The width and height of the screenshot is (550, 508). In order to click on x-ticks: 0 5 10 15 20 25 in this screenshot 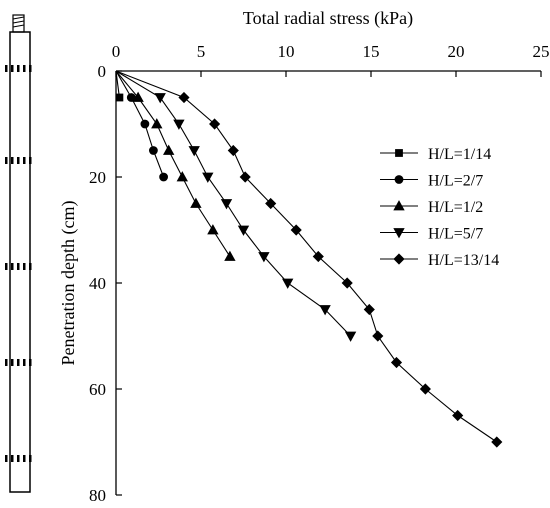, I will do `click(331, 59)`.